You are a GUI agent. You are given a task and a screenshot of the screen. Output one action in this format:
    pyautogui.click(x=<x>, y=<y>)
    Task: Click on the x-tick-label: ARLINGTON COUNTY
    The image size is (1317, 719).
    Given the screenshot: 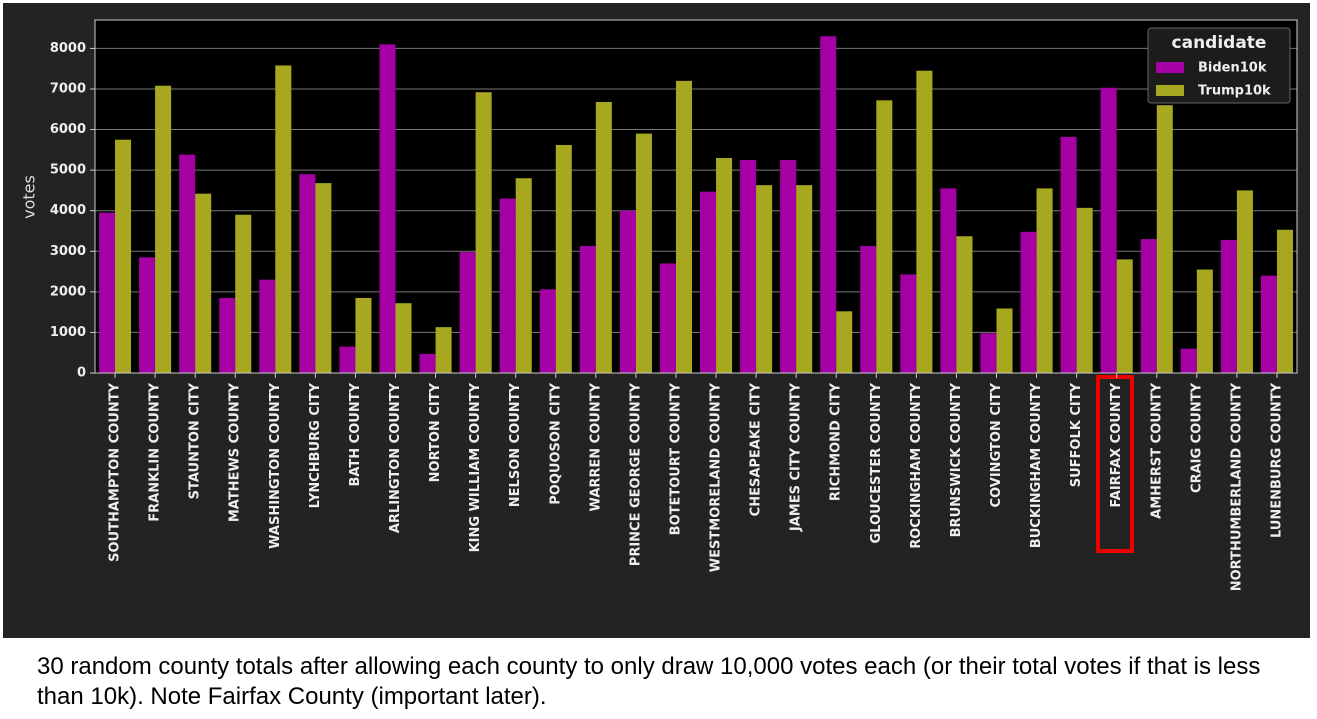 What is the action you would take?
    pyautogui.click(x=395, y=457)
    